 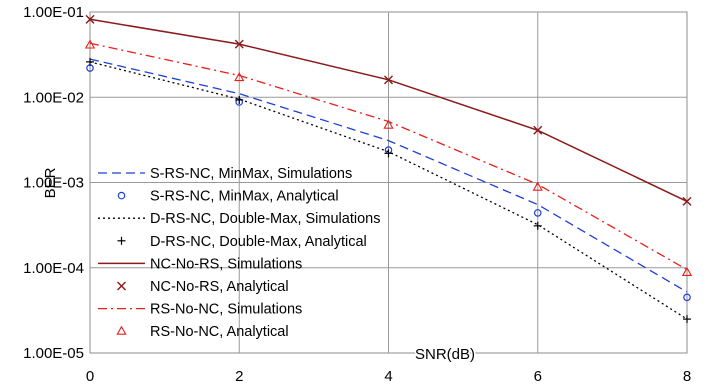 I want to click on legend-label: S-RS-NC, MinMax, Simulations, so click(x=251, y=174).